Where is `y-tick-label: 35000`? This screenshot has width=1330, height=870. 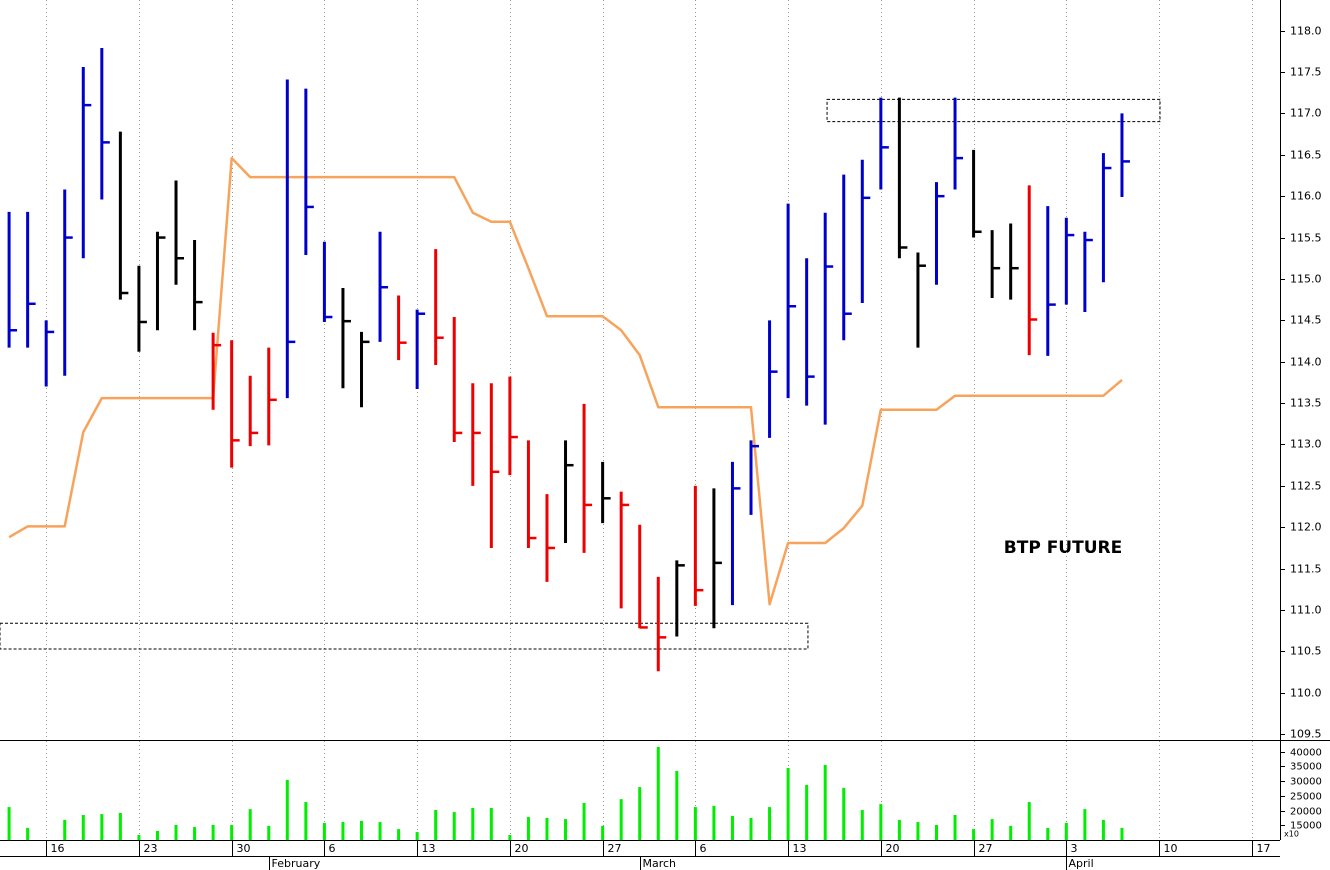
y-tick-label: 35000 is located at coordinates (1306, 767).